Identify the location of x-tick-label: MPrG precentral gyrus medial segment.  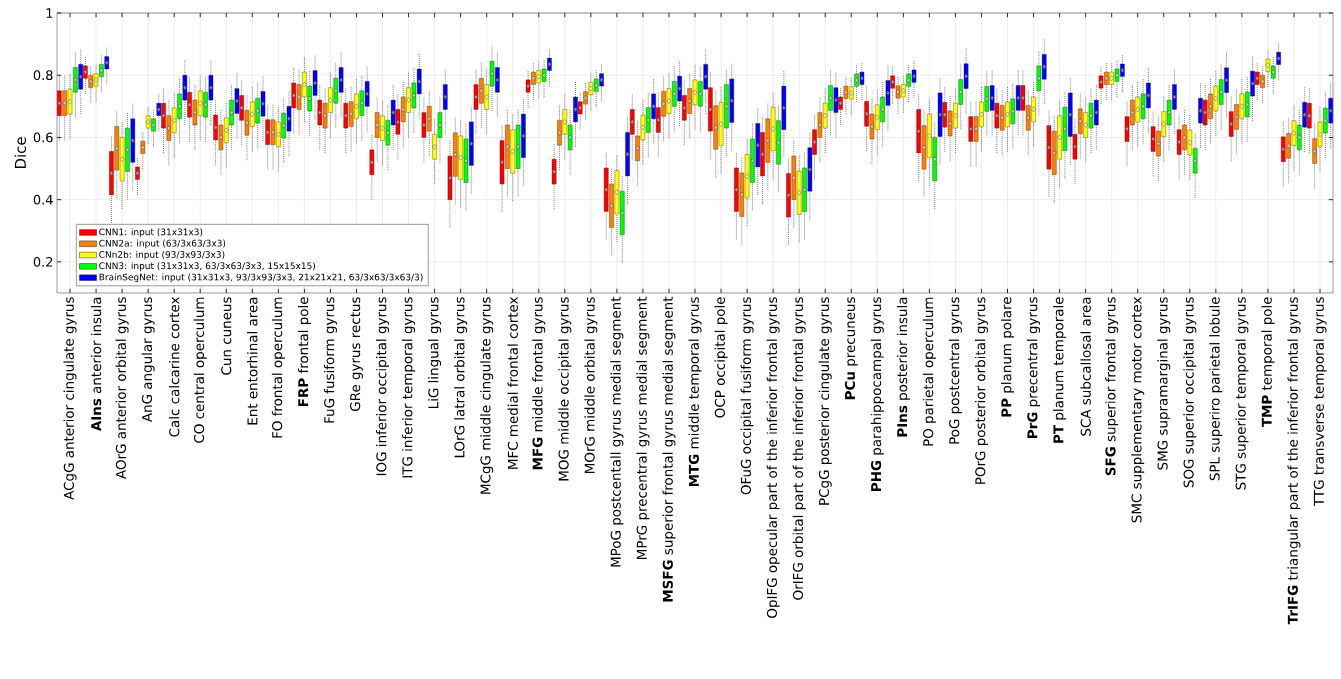
(643, 427).